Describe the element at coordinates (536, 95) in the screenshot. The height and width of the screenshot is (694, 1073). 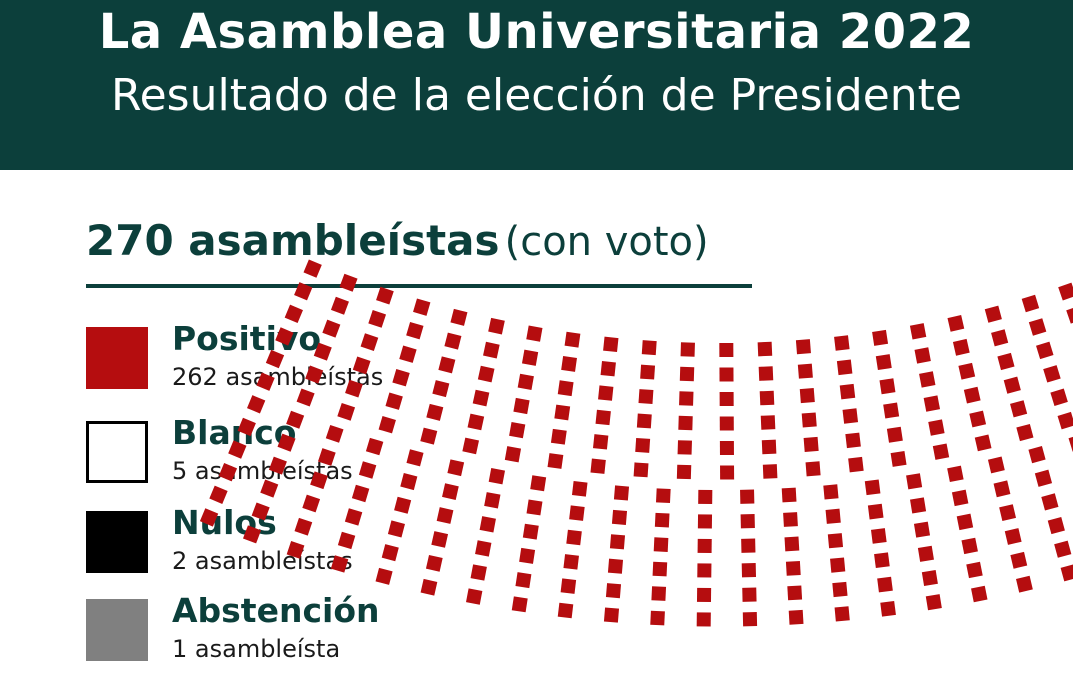
I see `page-subtitle: Resultado de la elección de Presidente` at that location.